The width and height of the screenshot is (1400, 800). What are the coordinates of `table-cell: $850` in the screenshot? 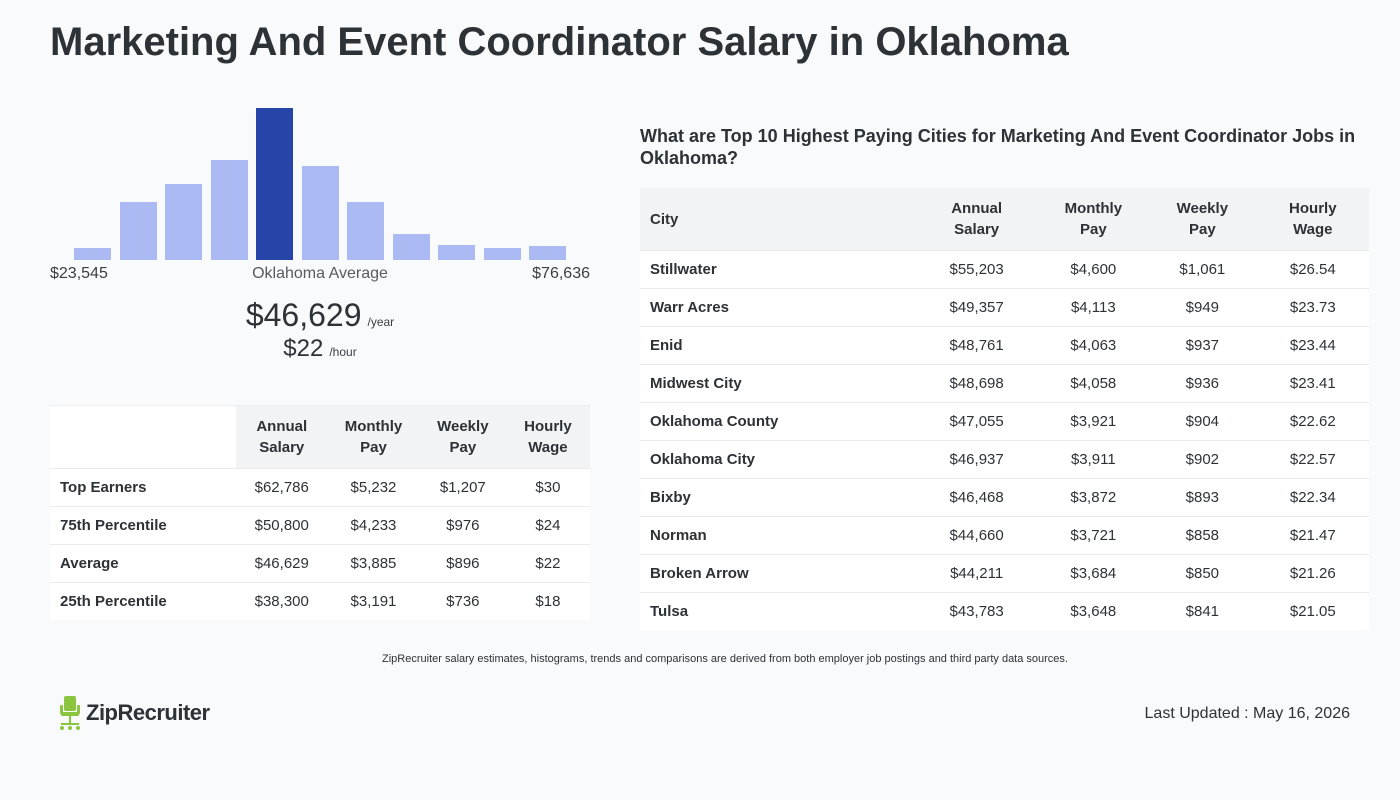 It's located at (1202, 573).